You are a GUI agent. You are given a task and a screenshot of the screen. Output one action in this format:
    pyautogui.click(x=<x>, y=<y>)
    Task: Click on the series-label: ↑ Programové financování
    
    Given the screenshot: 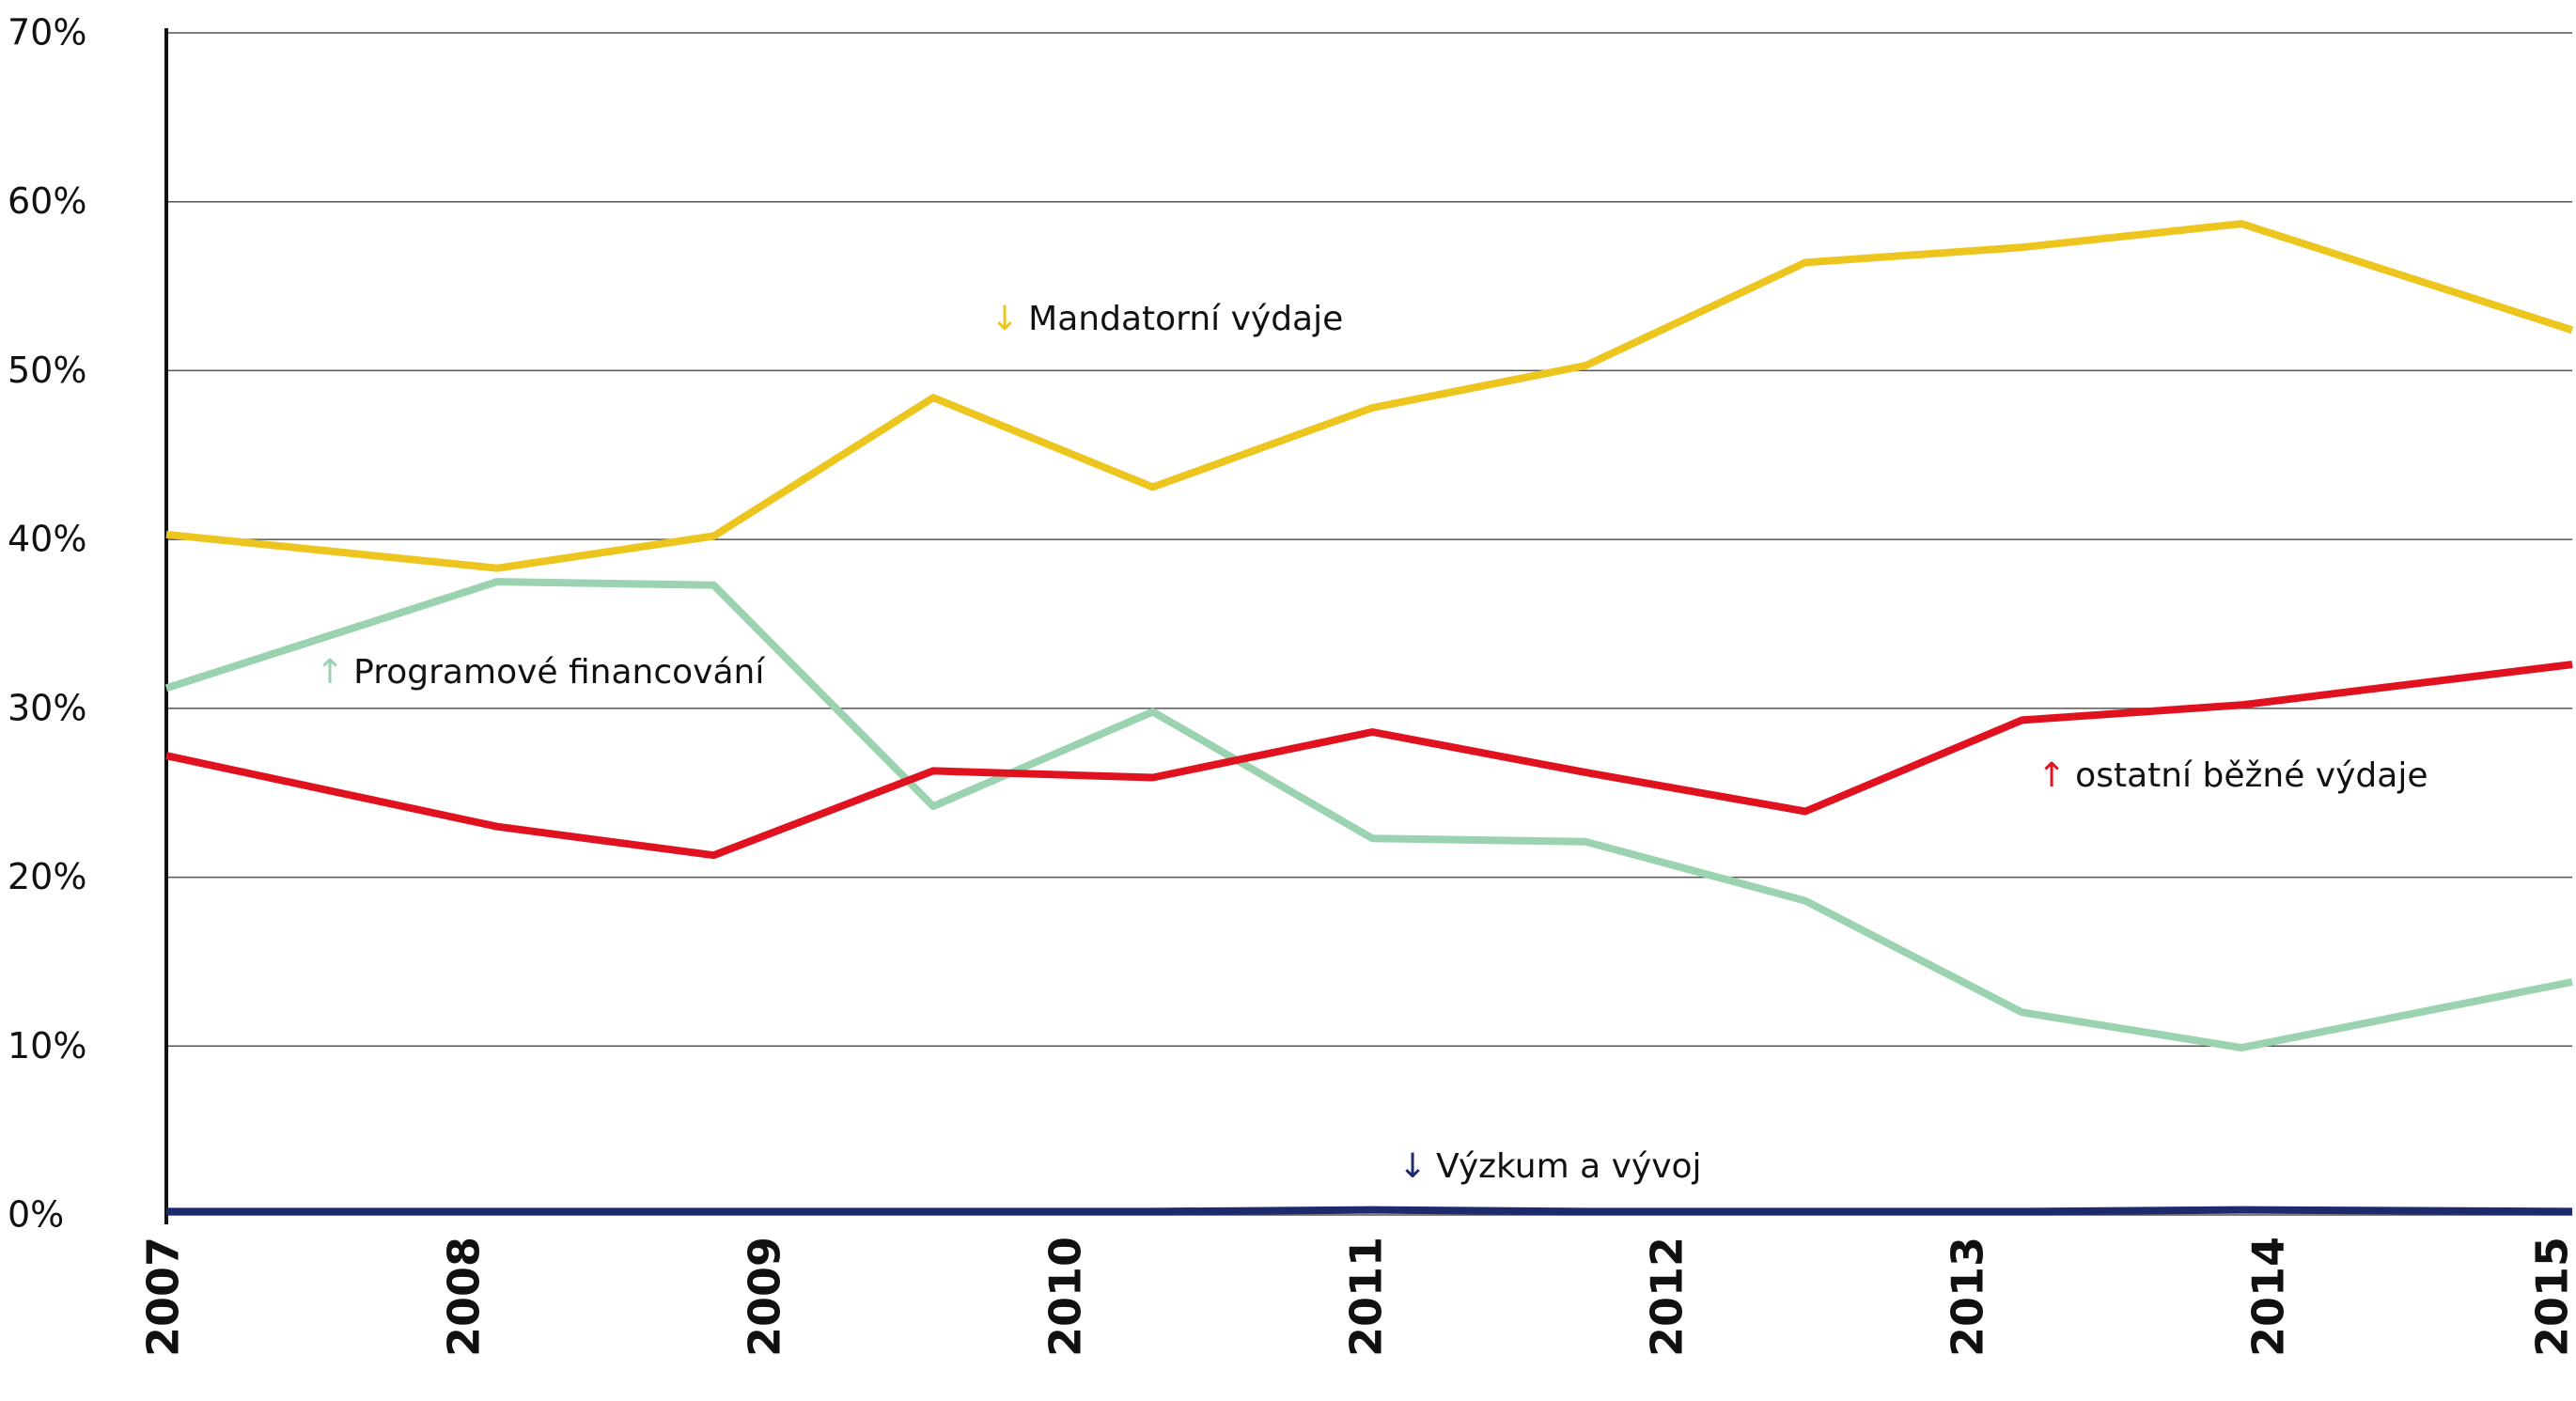 What is the action you would take?
    pyautogui.click(x=540, y=672)
    